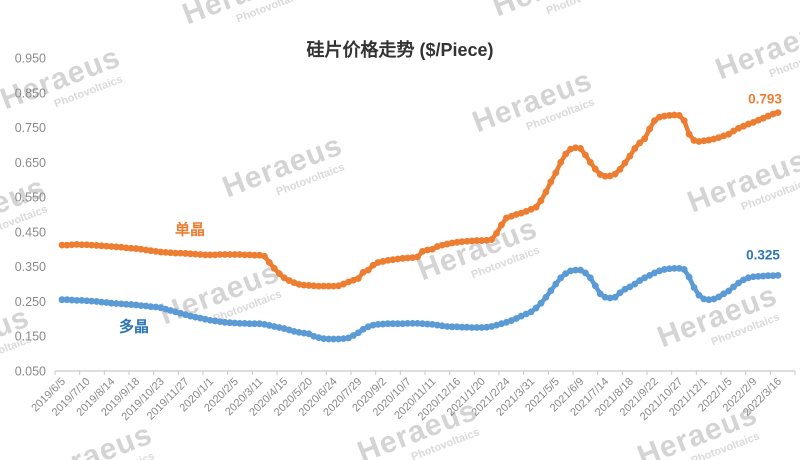  Describe the element at coordinates (30, 59) in the screenshot. I see `y-axis-tick-label: 0.950` at that location.